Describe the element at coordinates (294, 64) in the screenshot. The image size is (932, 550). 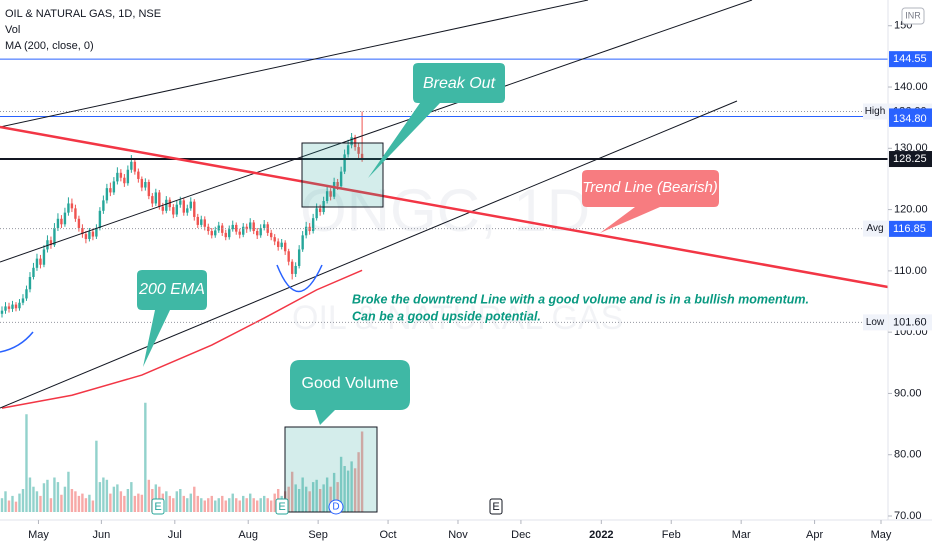
I see `channel-line` at that location.